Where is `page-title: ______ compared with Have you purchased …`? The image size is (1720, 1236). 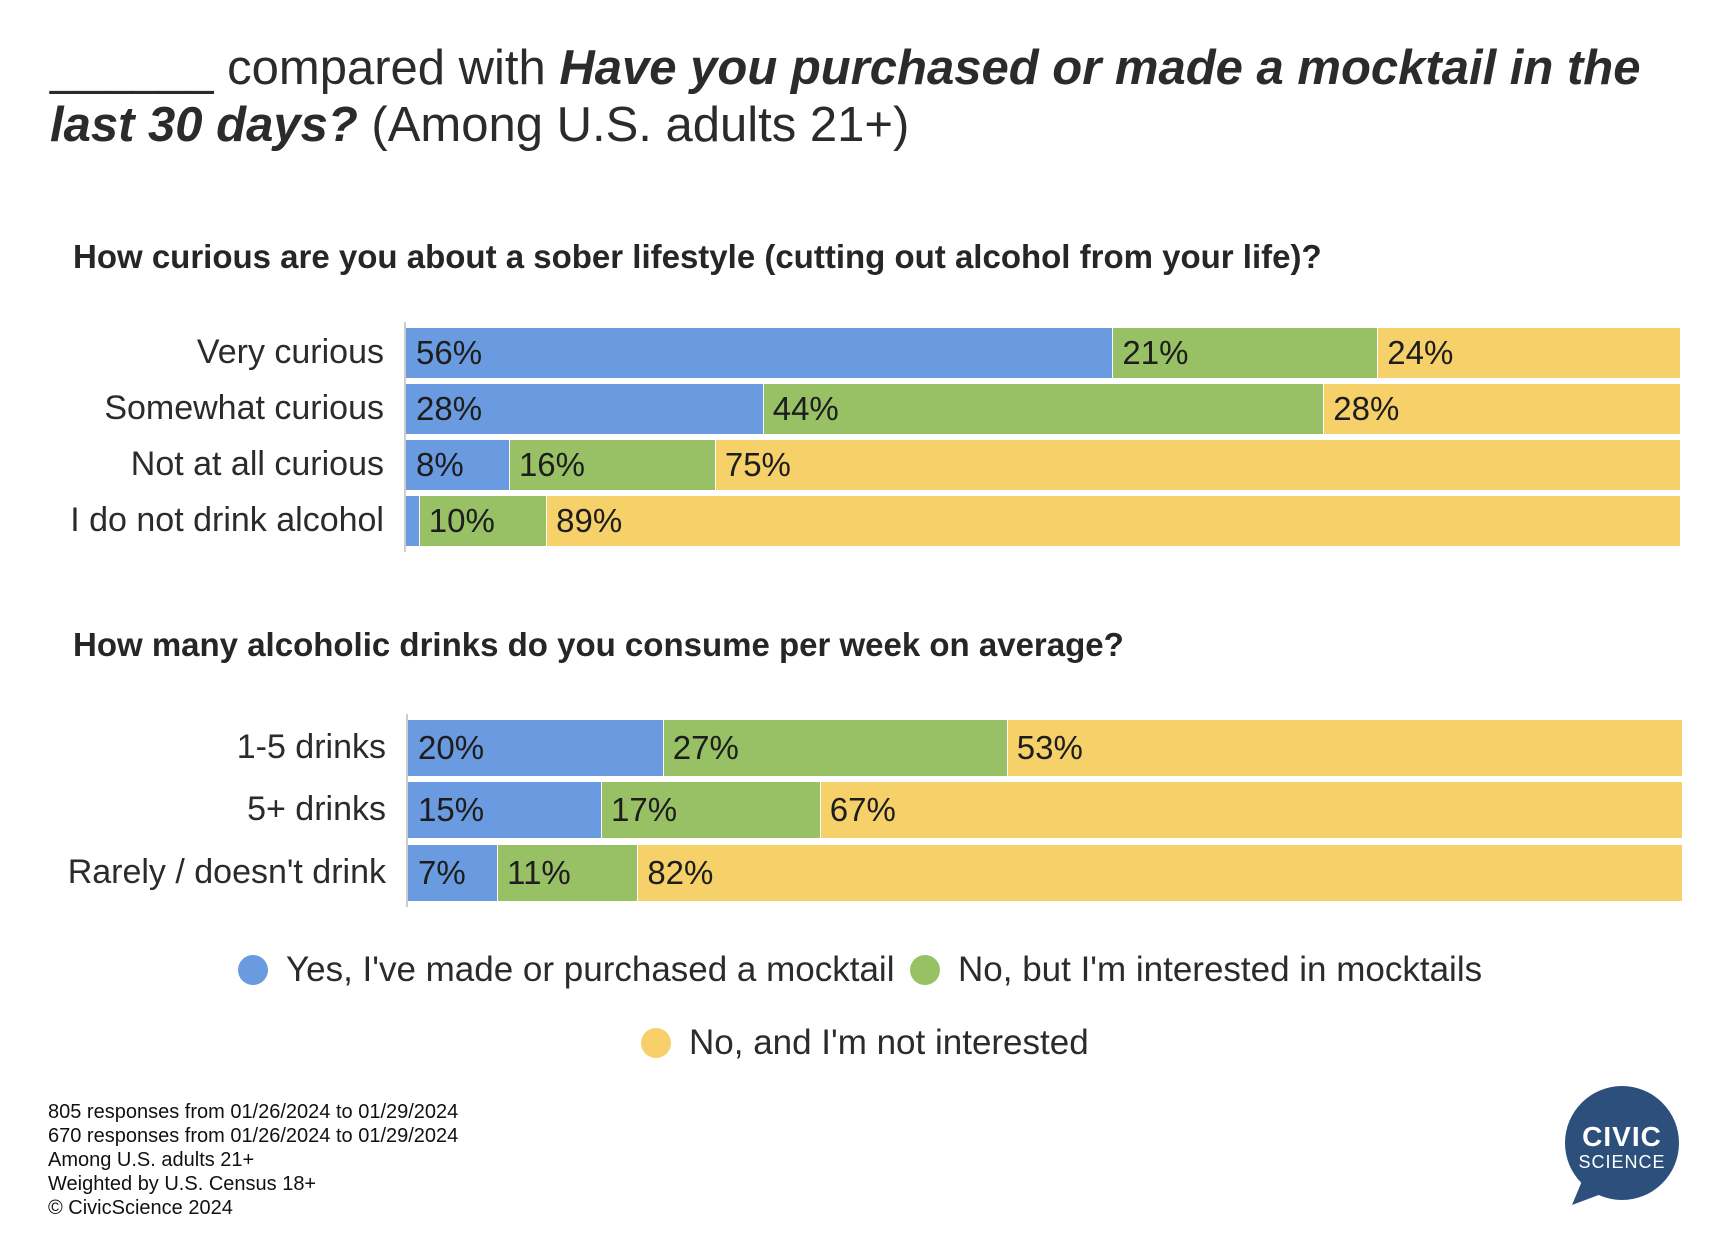 page-title: ______ compared with Have you purchased … is located at coordinates (870, 97).